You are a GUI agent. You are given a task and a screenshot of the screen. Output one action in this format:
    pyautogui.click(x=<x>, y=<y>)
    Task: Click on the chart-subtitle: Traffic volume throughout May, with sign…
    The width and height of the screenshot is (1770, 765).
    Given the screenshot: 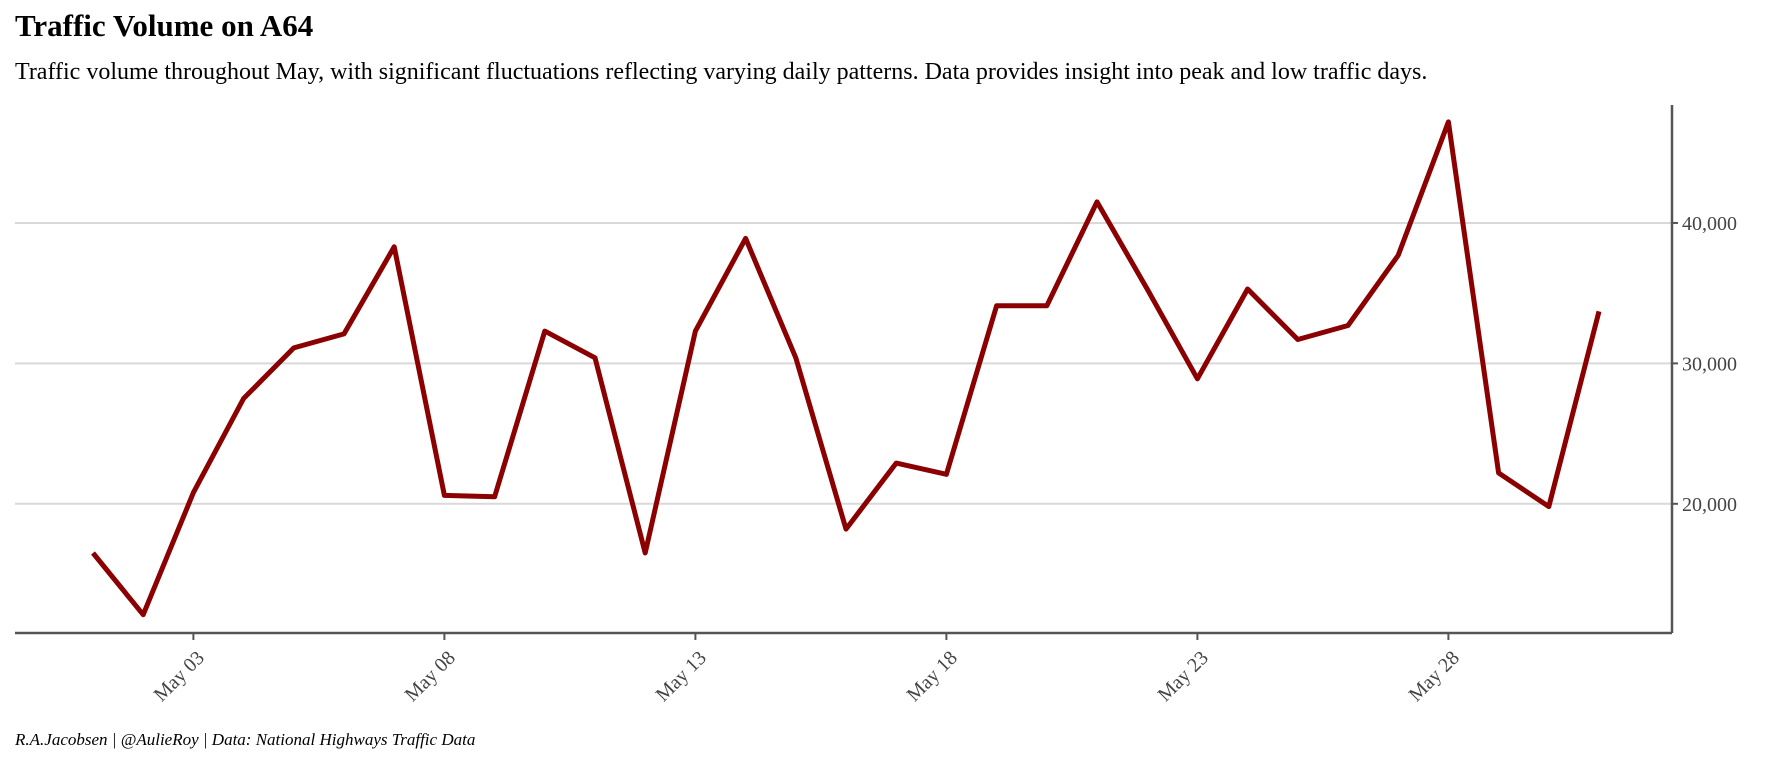 What is the action you would take?
    pyautogui.click(x=721, y=72)
    